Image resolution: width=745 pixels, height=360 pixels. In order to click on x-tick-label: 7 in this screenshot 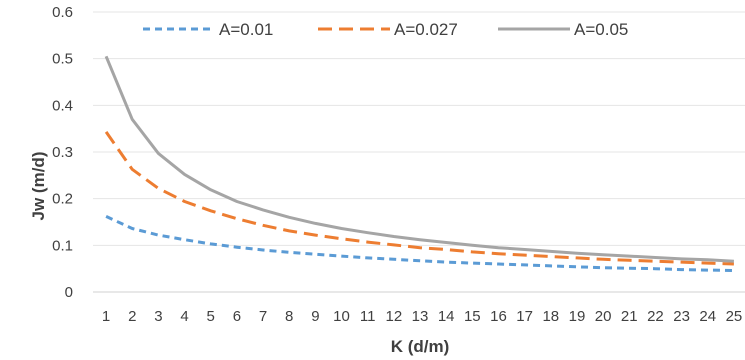, I will do `click(263, 316)`.